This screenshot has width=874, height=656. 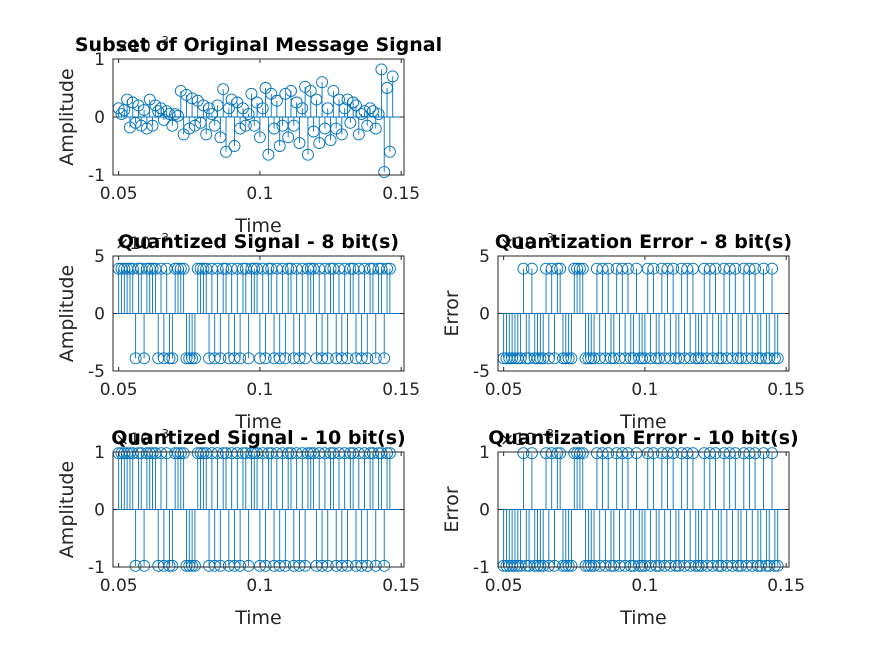 I want to click on y-tick-label: 0, so click(x=484, y=511).